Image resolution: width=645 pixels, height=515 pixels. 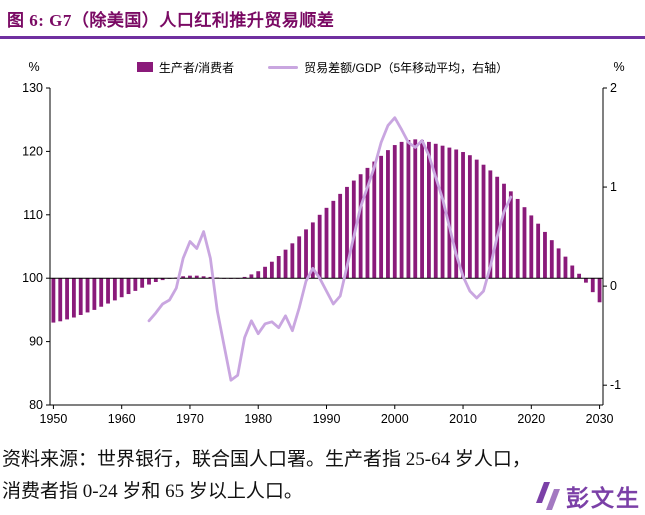 I want to click on svg-text: 1980, so click(x=258, y=419).